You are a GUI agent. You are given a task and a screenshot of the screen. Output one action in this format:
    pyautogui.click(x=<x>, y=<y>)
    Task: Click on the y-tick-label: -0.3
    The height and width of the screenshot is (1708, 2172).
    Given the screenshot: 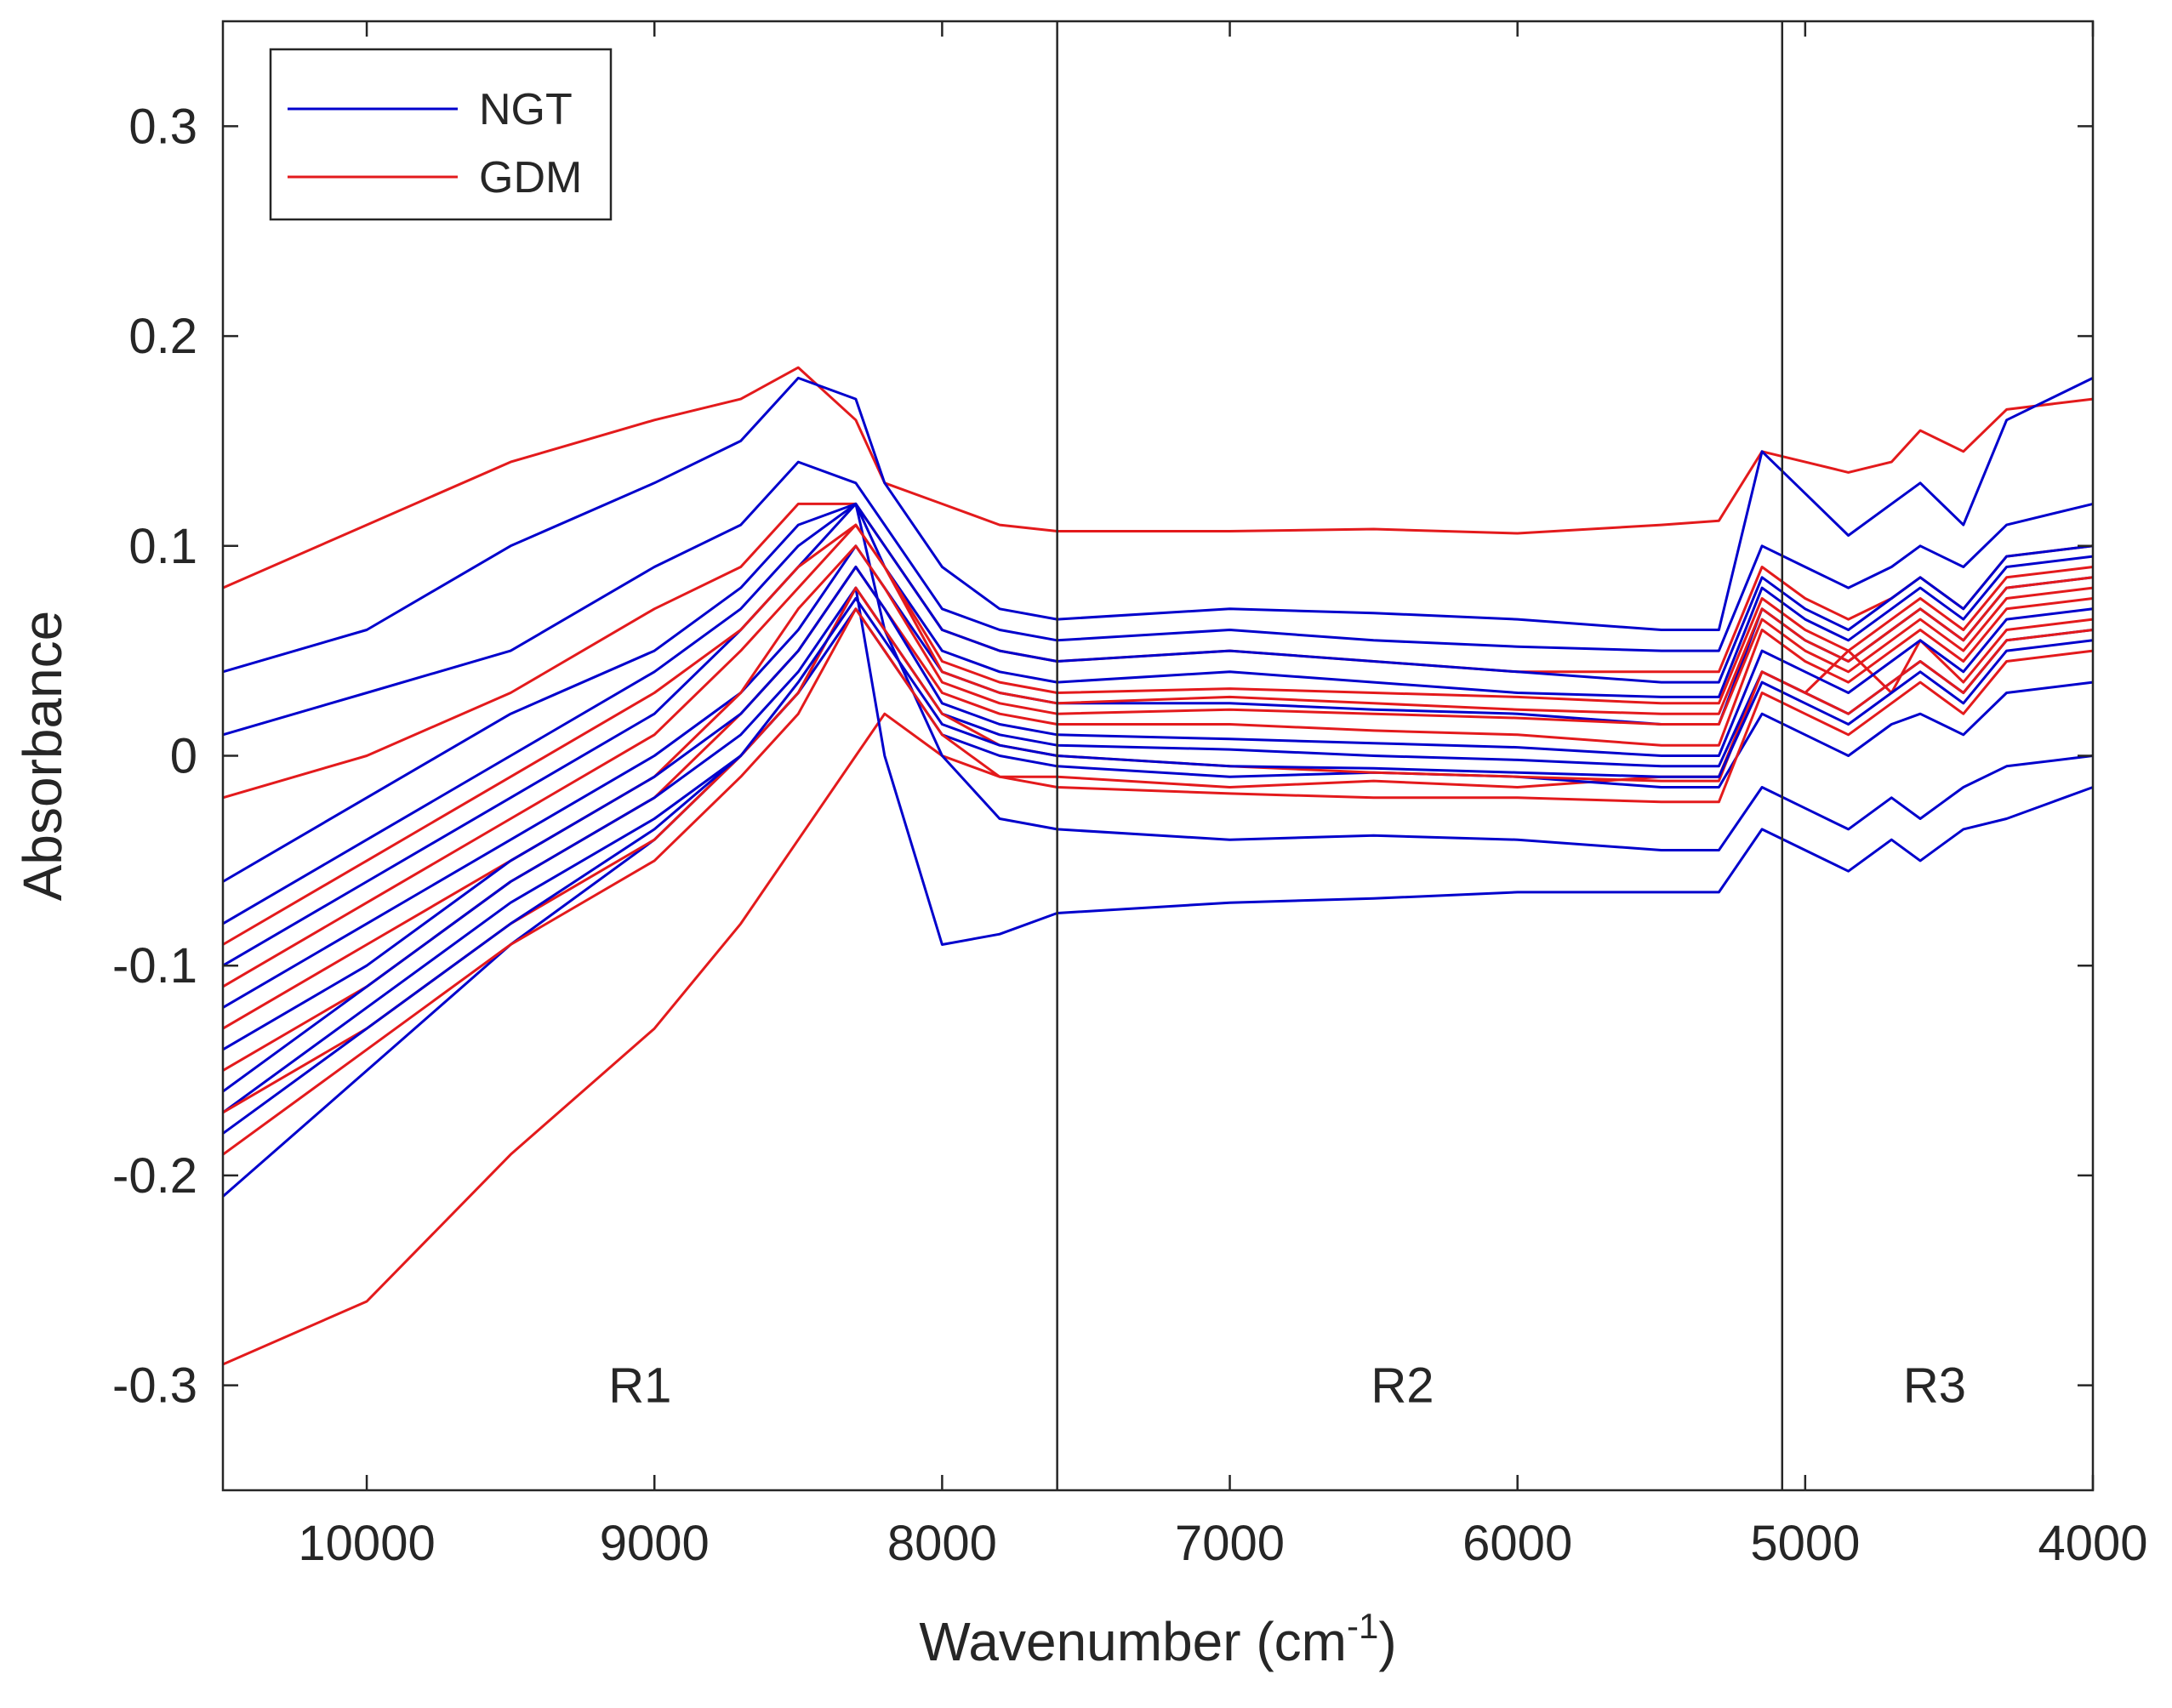 What is the action you would take?
    pyautogui.click(x=154, y=1386)
    